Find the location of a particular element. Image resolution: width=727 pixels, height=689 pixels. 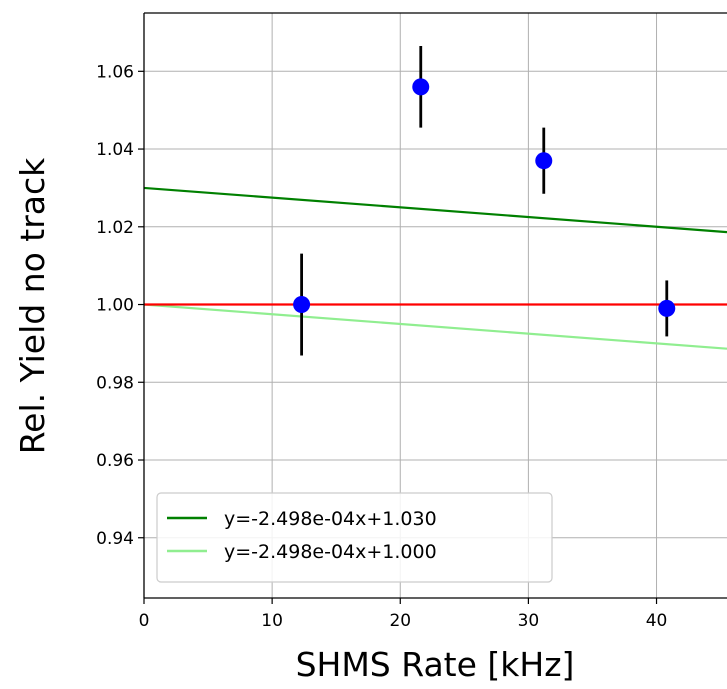

legend-entry-label: y=-2.498e-04x+1.000 is located at coordinates (330, 552).